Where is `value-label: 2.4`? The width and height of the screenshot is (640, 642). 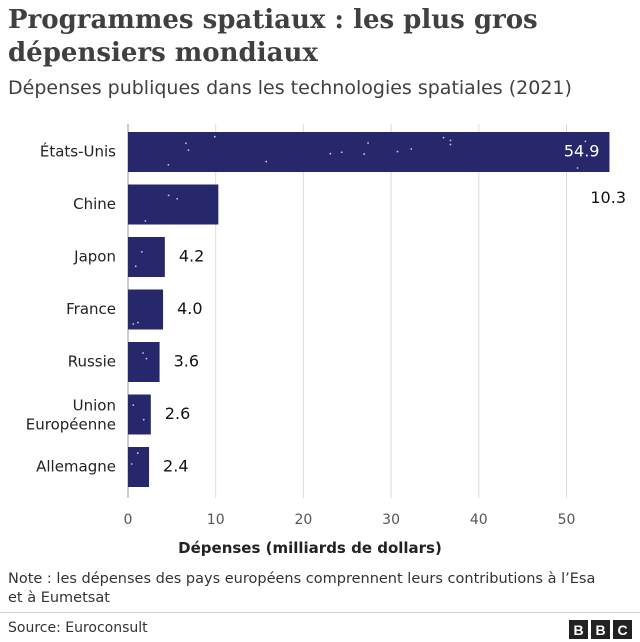 value-label: 2.4 is located at coordinates (175, 466).